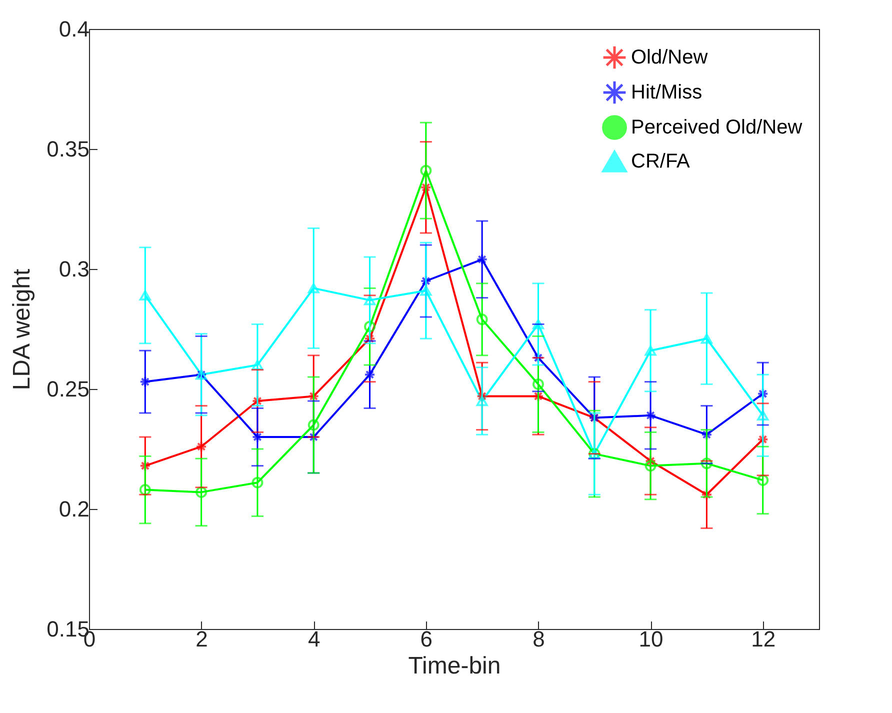 This screenshot has height=713, width=892. What do you see at coordinates (669, 57) in the screenshot?
I see `legend-label: Old/New` at bounding box center [669, 57].